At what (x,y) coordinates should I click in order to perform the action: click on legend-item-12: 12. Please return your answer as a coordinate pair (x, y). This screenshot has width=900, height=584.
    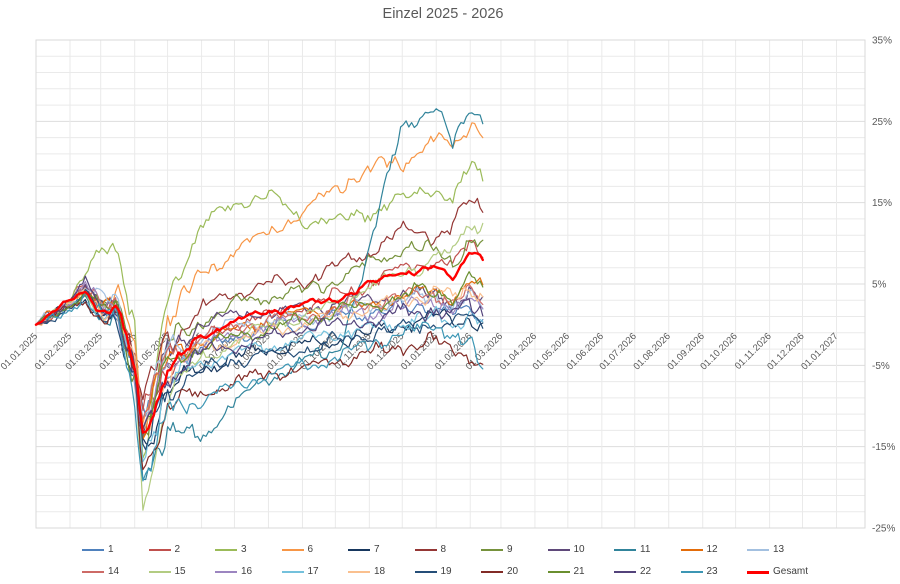
    Looking at the image, I should click on (714, 549).